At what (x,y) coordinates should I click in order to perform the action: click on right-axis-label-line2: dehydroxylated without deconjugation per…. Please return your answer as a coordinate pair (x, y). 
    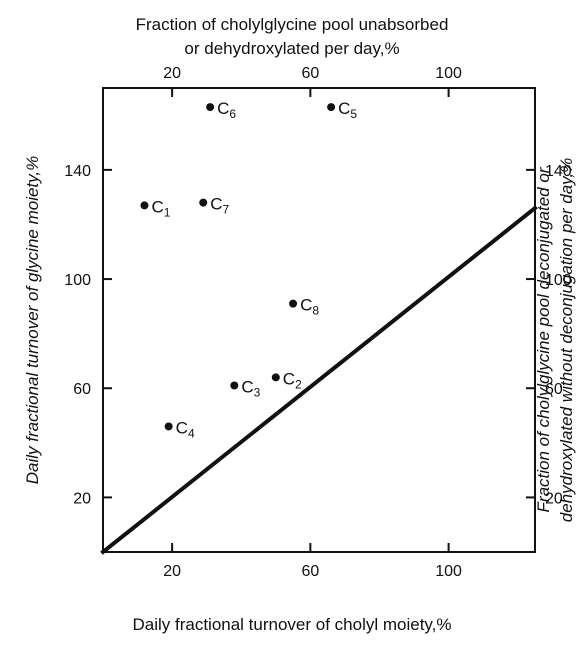
    Looking at the image, I should click on (566, 340).